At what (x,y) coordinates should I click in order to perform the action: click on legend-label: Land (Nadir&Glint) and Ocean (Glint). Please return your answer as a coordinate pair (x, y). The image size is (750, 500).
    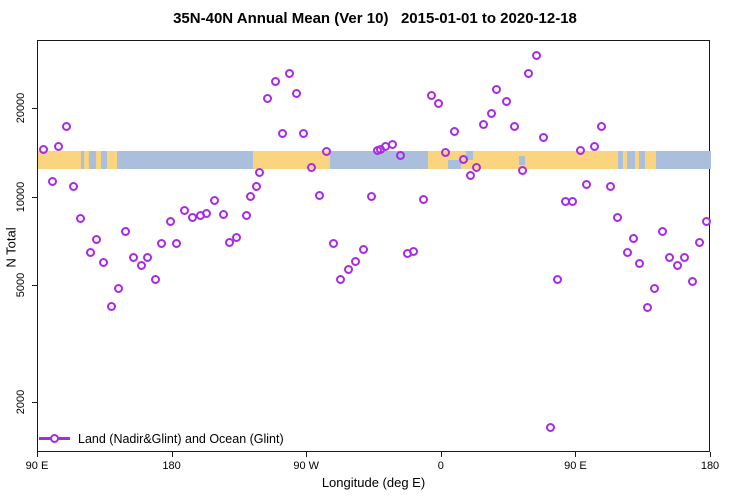
    Looking at the image, I should click on (181, 439).